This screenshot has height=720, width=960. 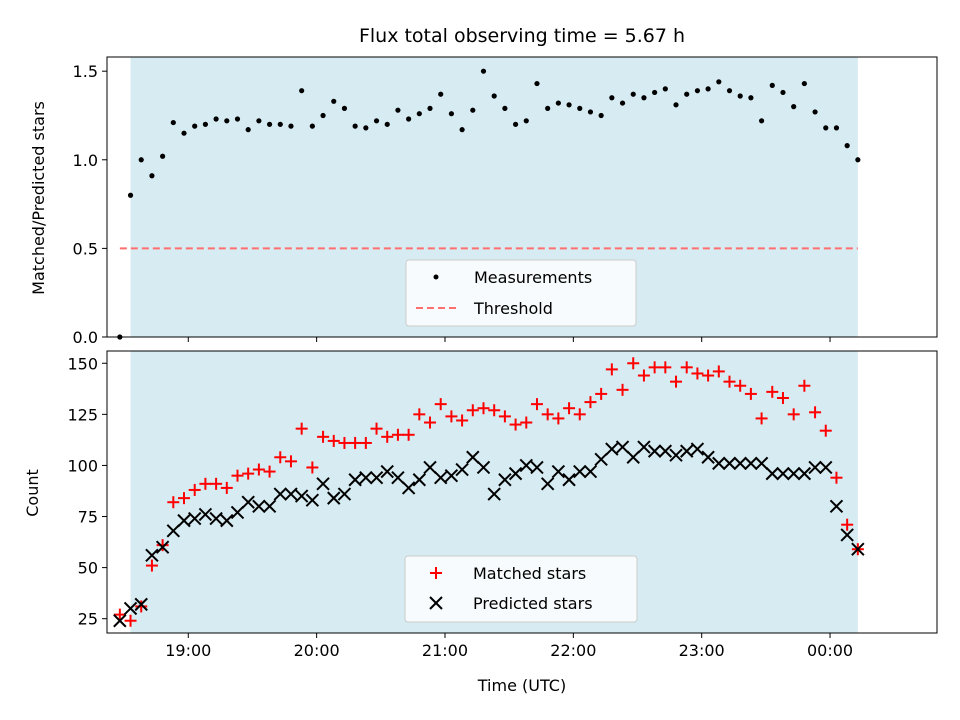 What do you see at coordinates (82, 414) in the screenshot?
I see `y-tick-label: 125` at bounding box center [82, 414].